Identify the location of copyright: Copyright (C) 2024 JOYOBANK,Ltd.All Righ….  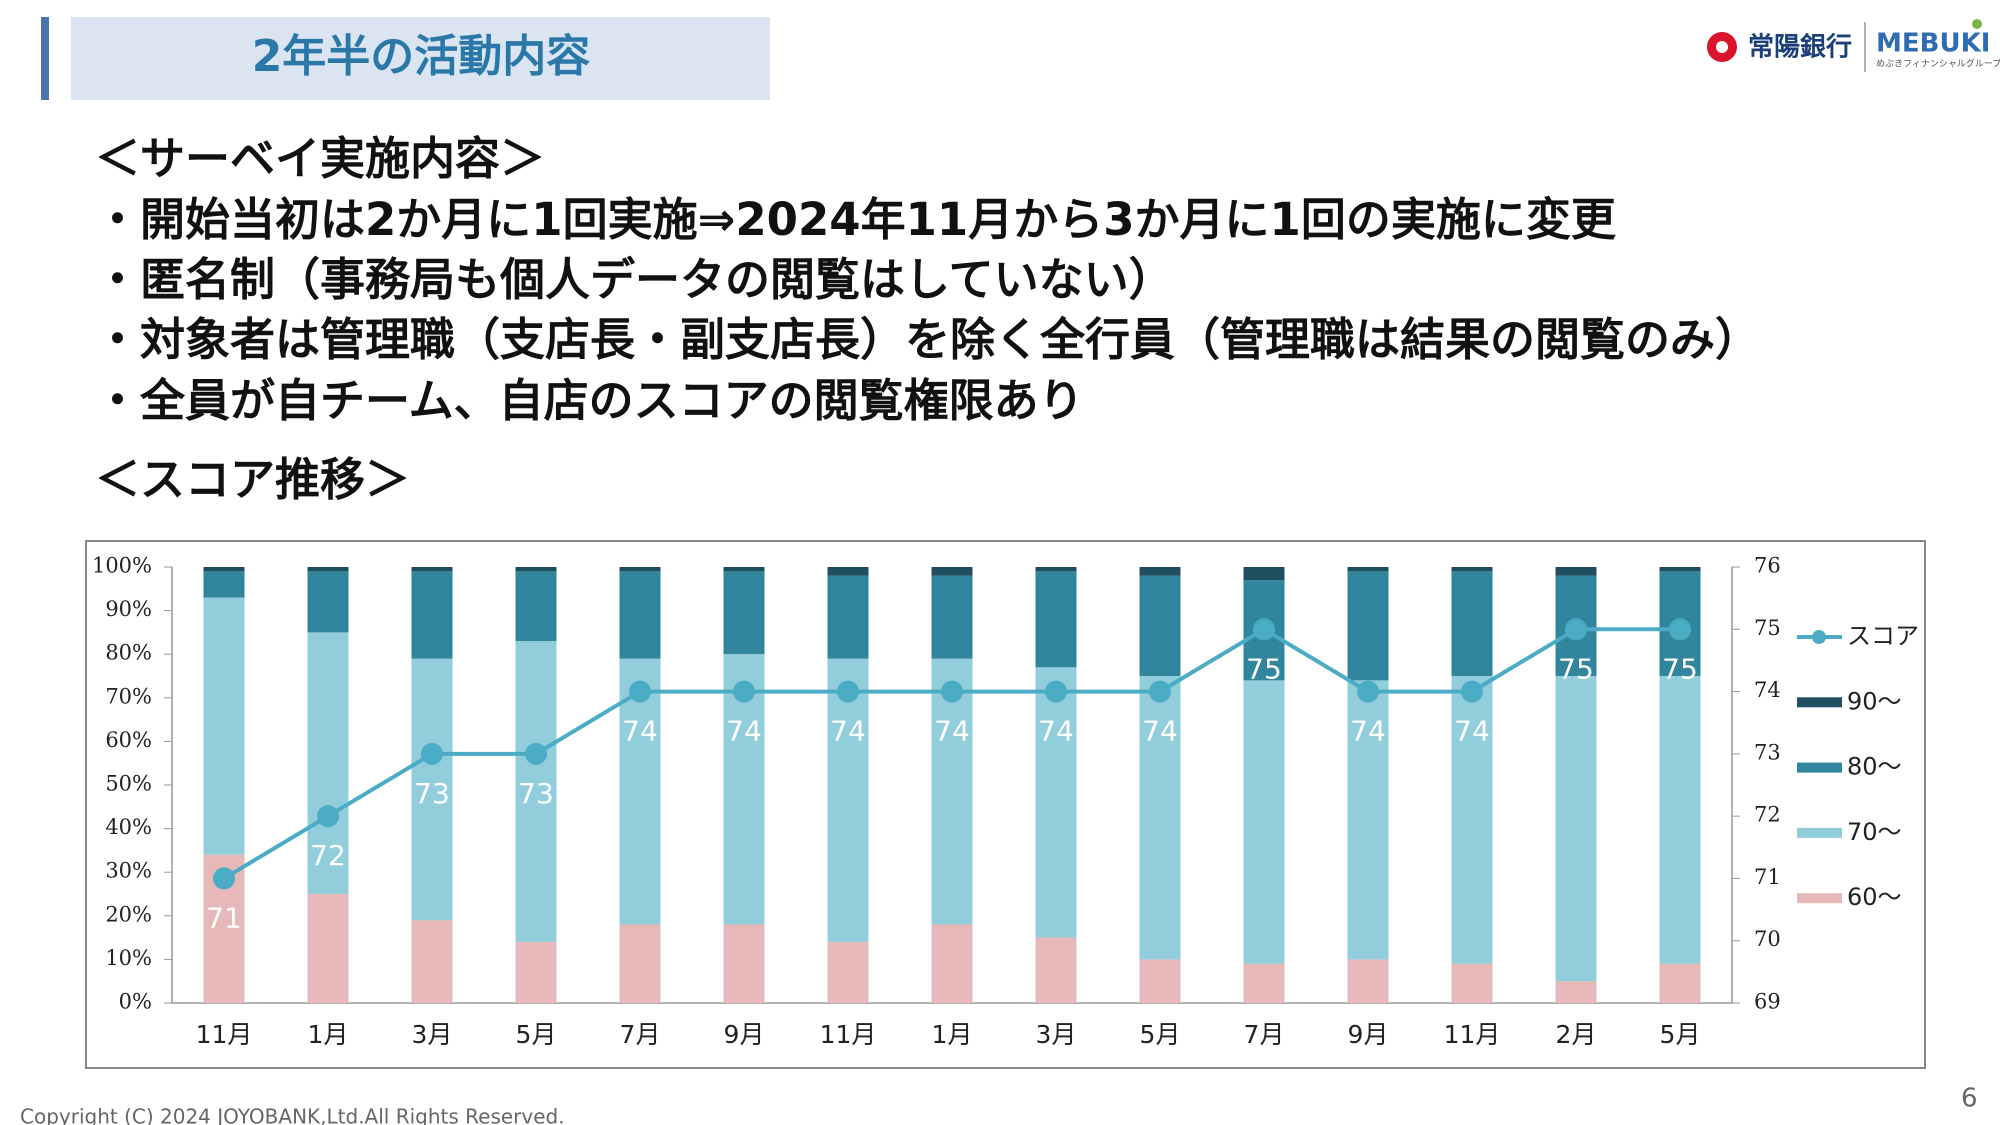
(292, 1115).